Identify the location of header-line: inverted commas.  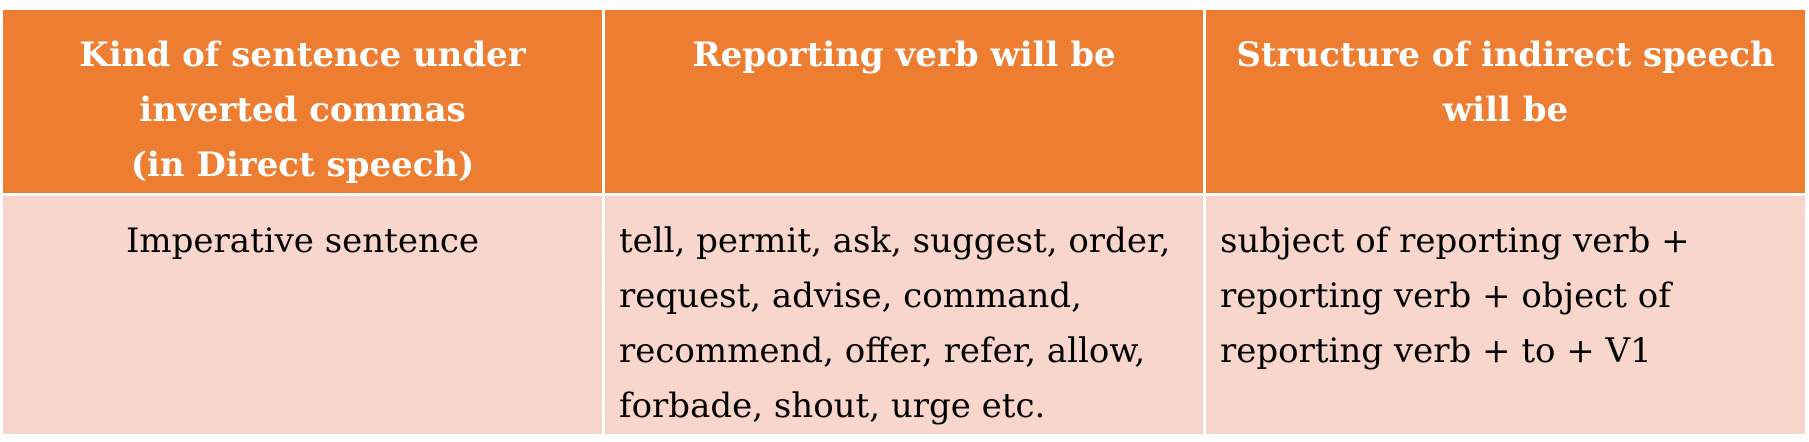
(302, 110).